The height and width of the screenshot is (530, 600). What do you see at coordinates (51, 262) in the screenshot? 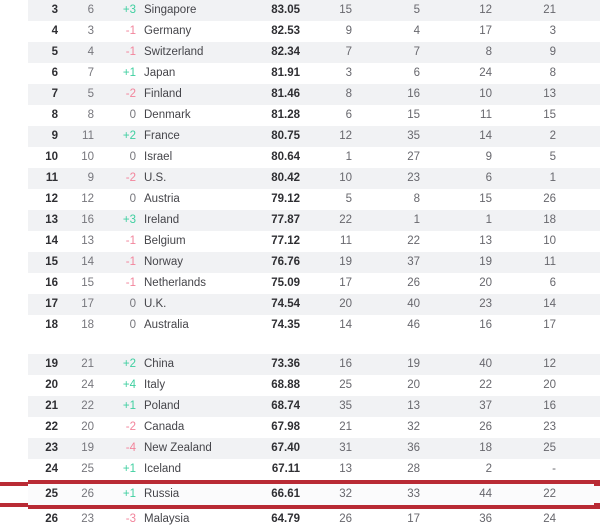
I see `cell-rank: 15` at bounding box center [51, 262].